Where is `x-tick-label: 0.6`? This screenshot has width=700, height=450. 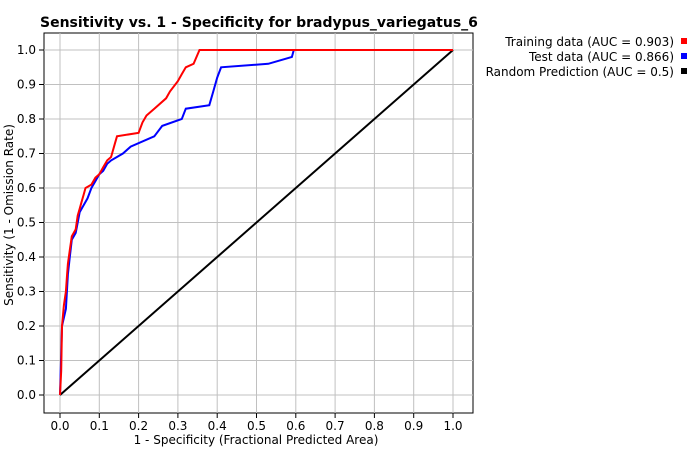 x-tick-label: 0.6 is located at coordinates (295, 426).